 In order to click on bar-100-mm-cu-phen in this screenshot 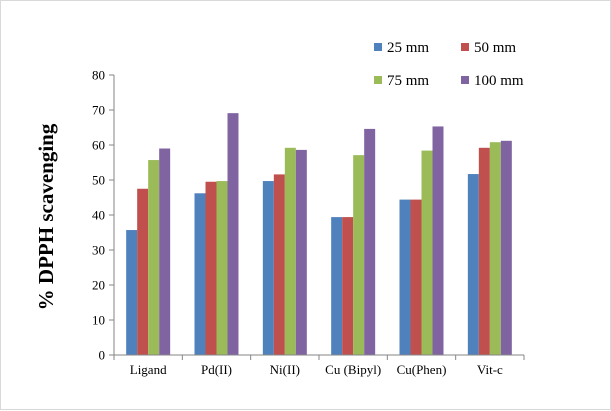, I will do `click(438, 240)`.